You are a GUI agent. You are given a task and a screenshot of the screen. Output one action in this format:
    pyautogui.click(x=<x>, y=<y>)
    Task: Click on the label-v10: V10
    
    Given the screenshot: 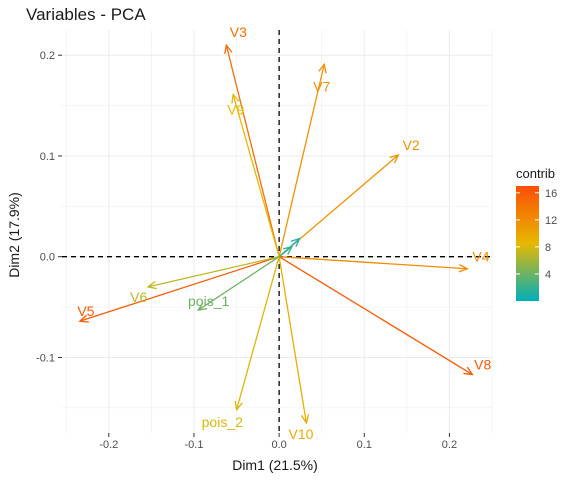 What is the action you would take?
    pyautogui.click(x=300, y=434)
    